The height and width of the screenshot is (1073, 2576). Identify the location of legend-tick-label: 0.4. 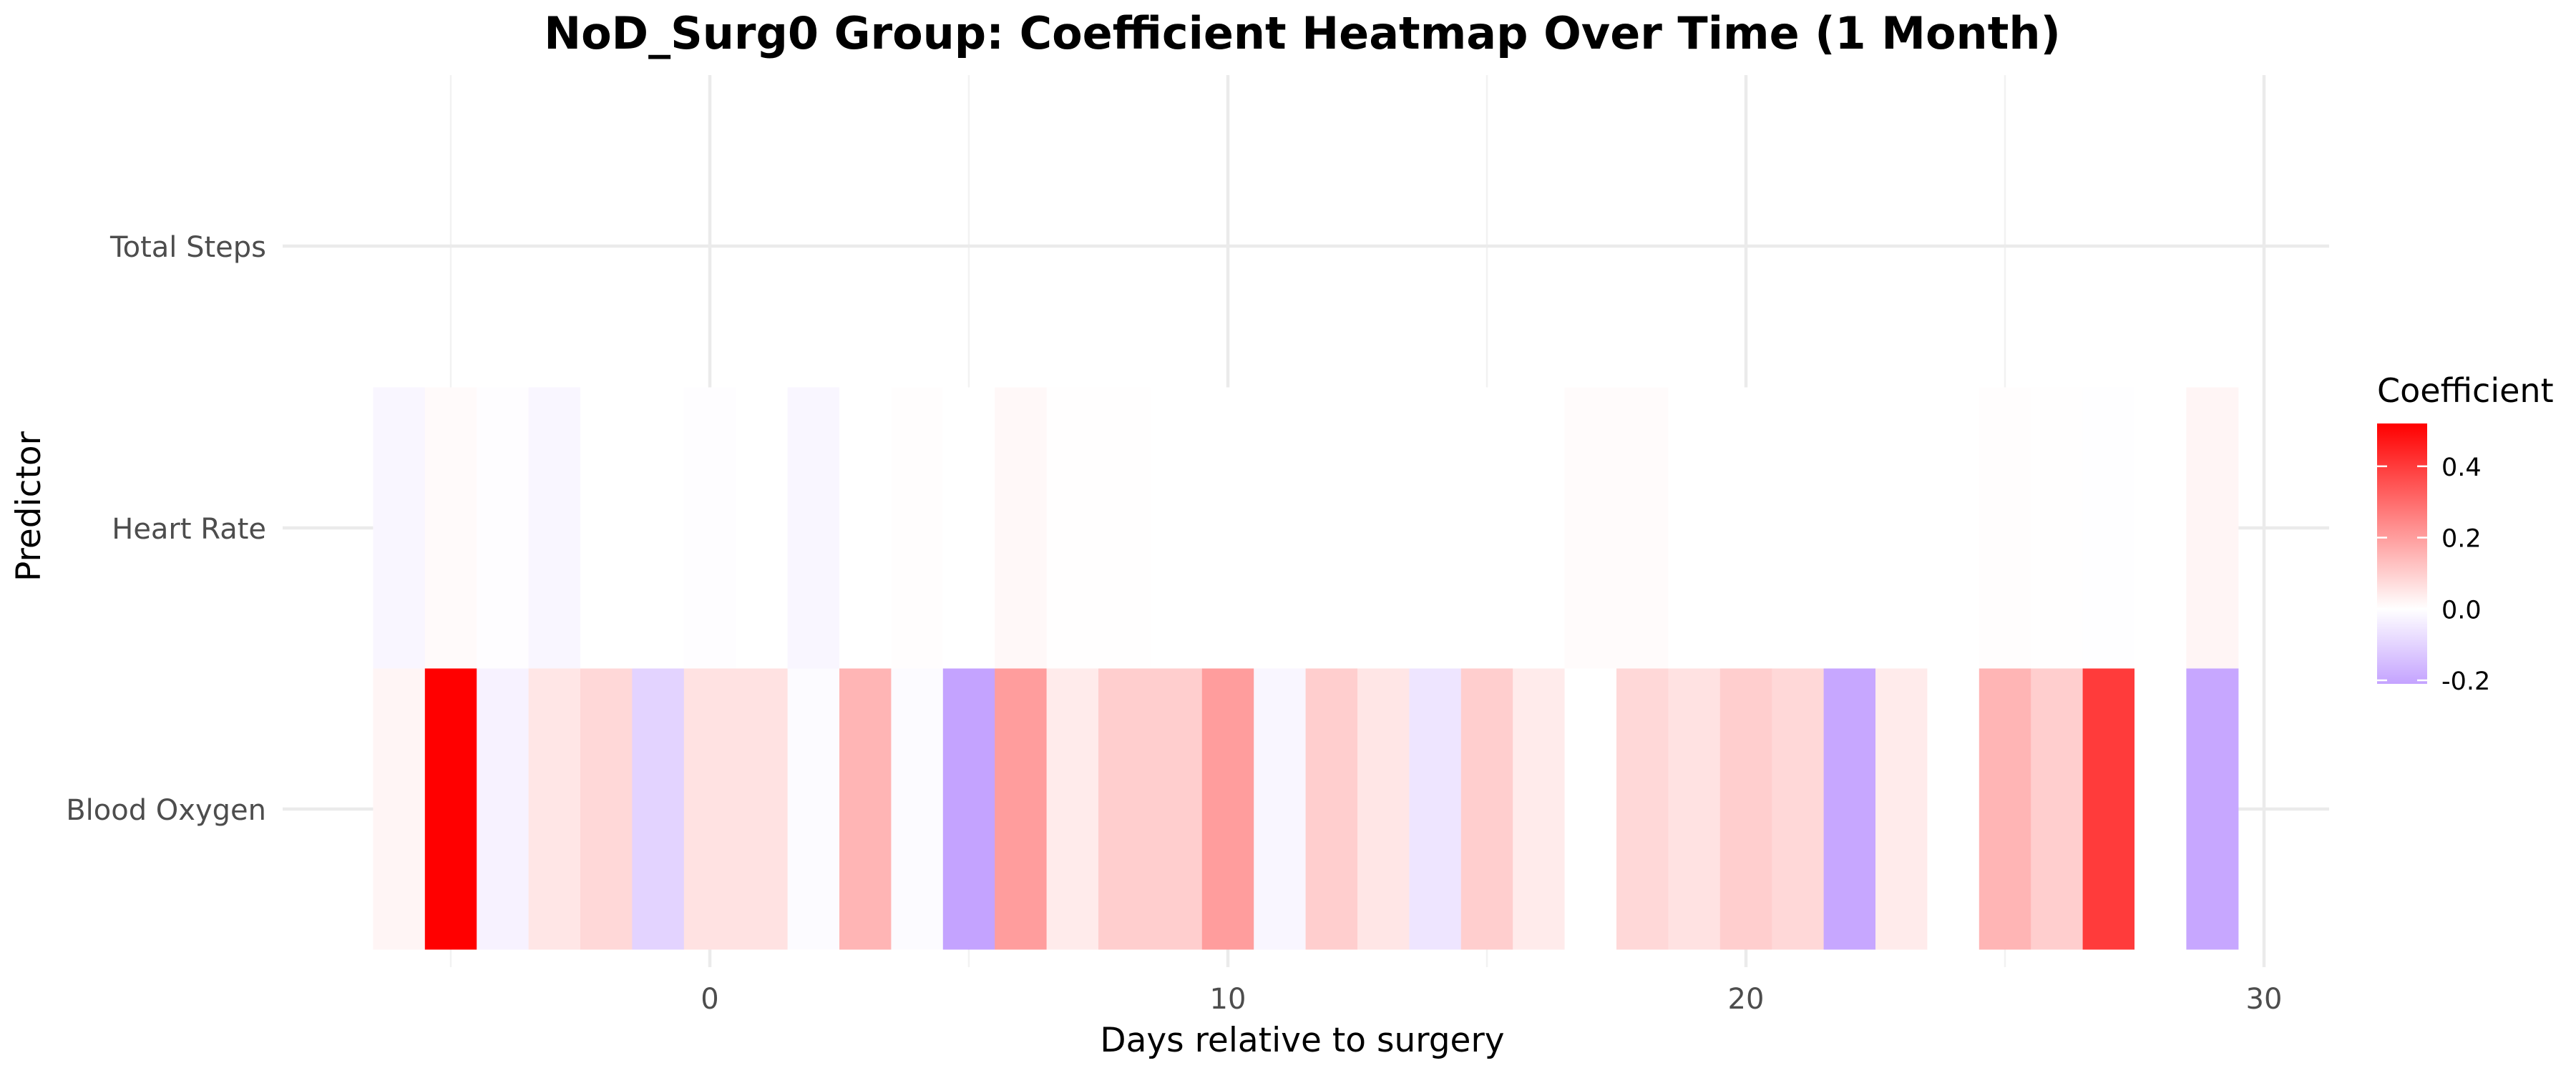
(2461, 468).